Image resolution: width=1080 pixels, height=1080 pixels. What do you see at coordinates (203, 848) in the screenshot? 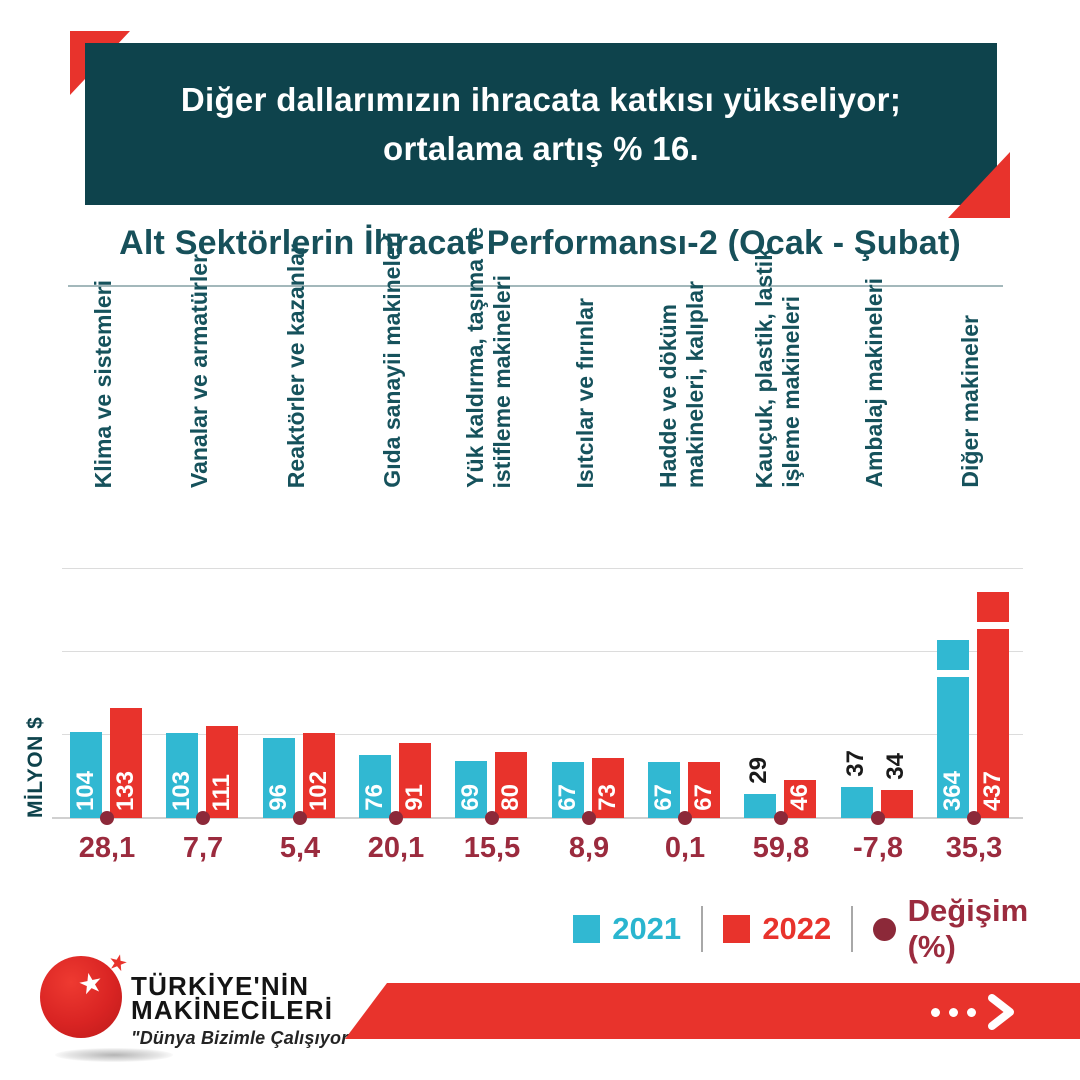
I see `change-value: 7,7` at bounding box center [203, 848].